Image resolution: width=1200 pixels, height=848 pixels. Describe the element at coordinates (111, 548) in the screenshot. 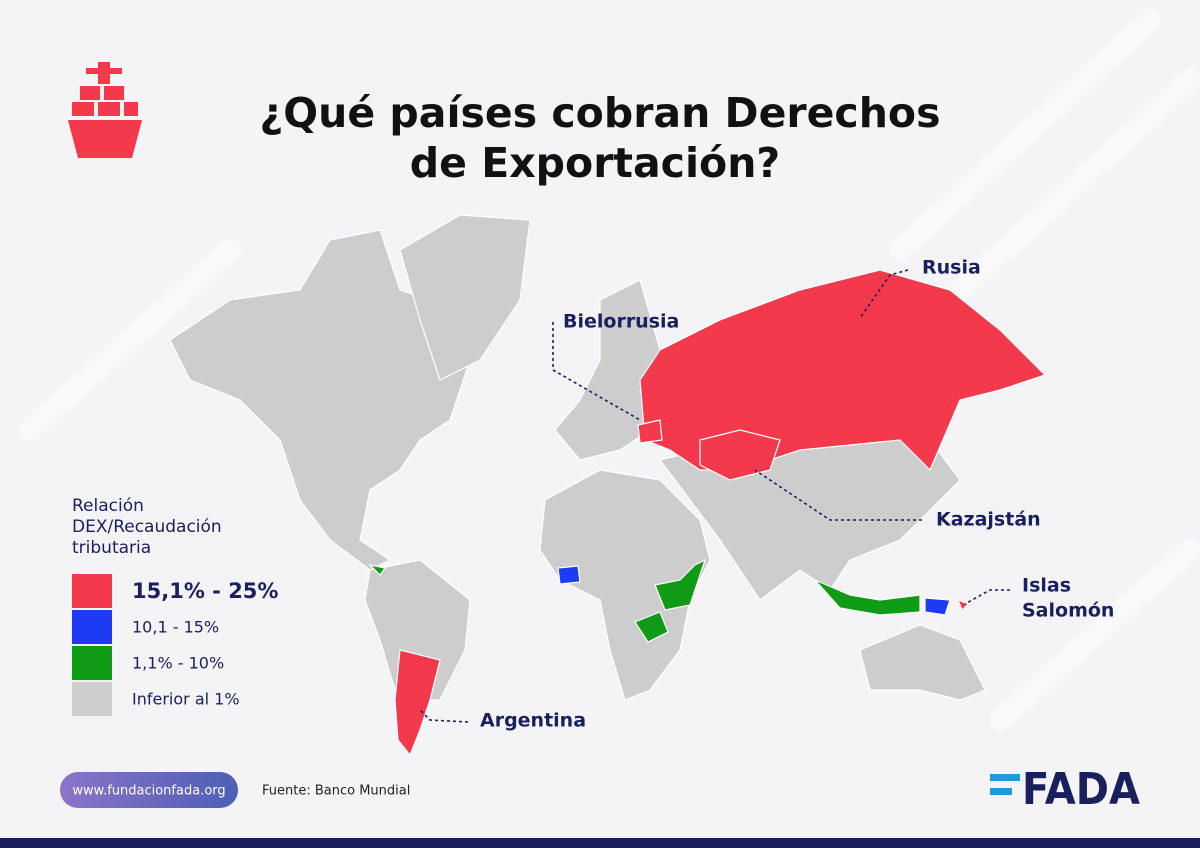

I see `legend-title: tributaria` at that location.